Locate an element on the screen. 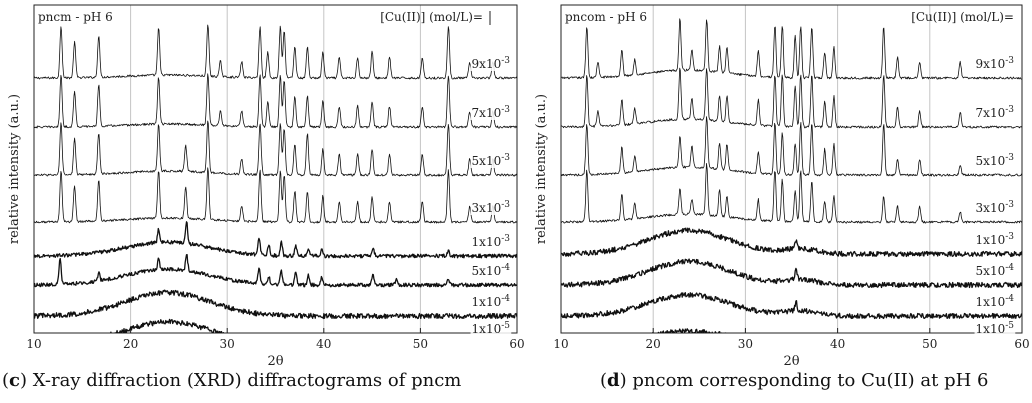 The width and height of the screenshot is (1032, 403). chart-title: pncm - pH 6 is located at coordinates (75, 17).